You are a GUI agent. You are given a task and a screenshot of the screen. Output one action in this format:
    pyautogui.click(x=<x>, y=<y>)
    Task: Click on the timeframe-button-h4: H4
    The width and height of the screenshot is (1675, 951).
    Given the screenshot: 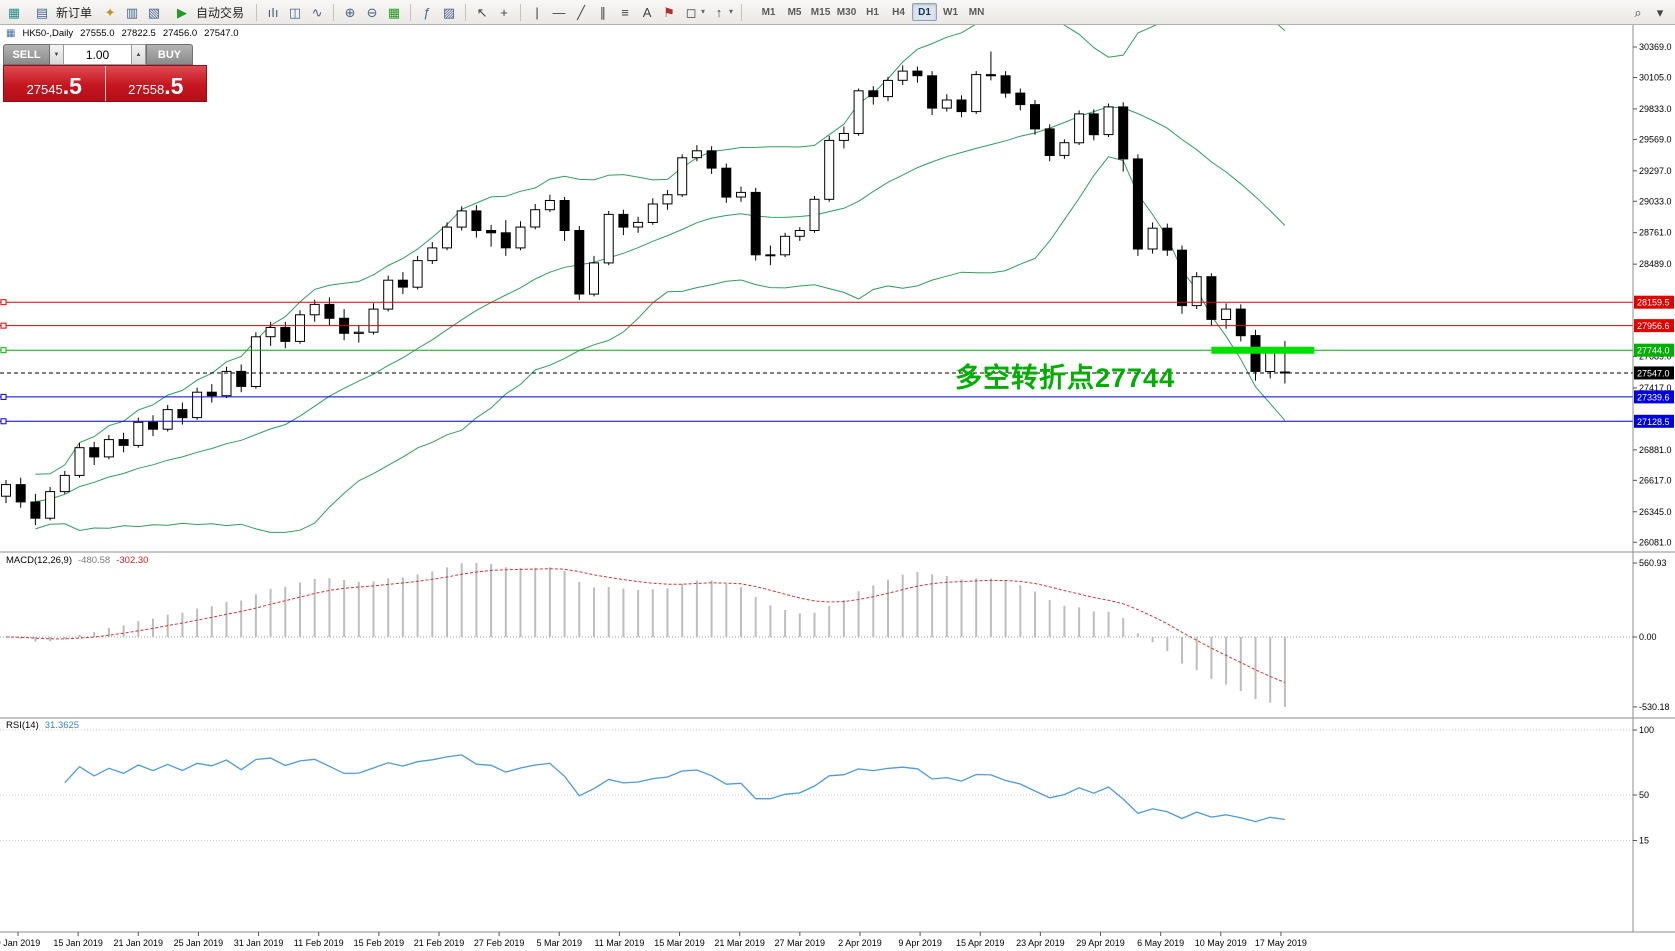 What is the action you would take?
    pyautogui.click(x=898, y=12)
    